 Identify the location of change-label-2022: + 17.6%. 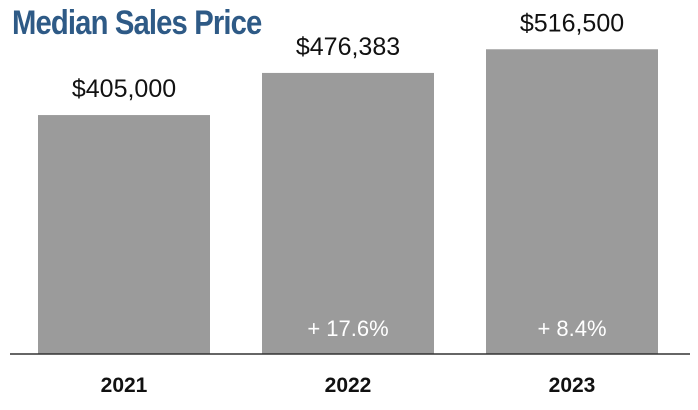
(347, 328).